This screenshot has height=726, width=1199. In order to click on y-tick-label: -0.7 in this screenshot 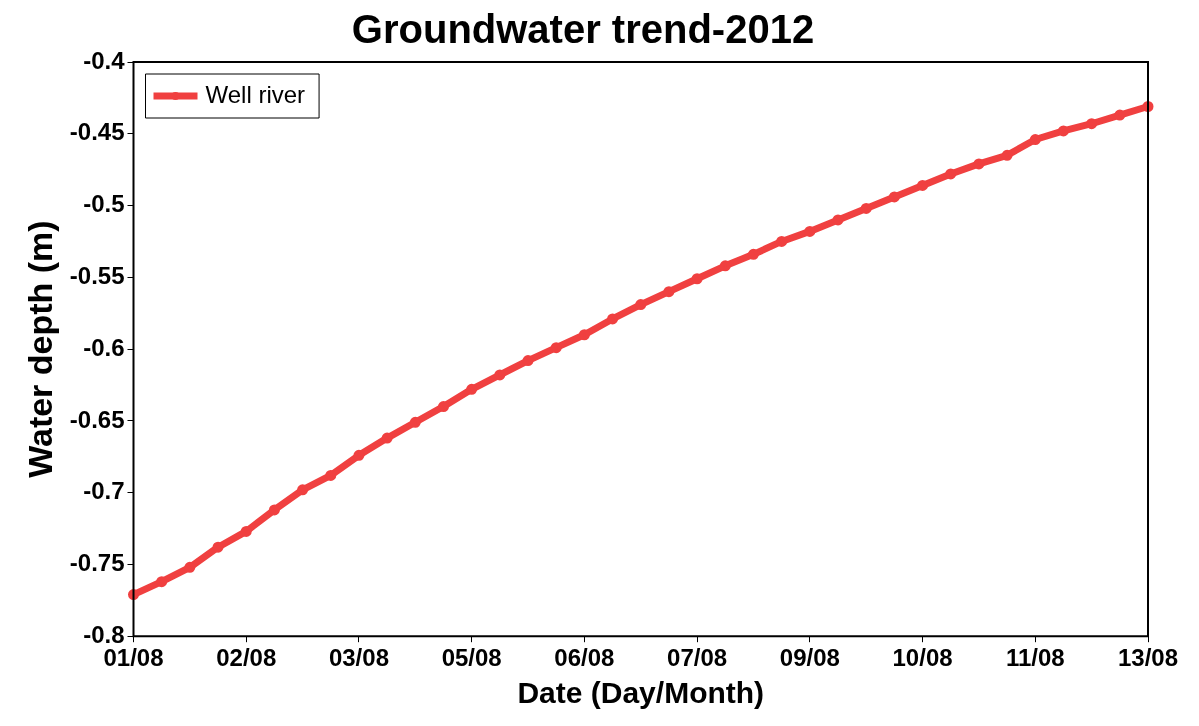, I will do `click(104, 491)`.